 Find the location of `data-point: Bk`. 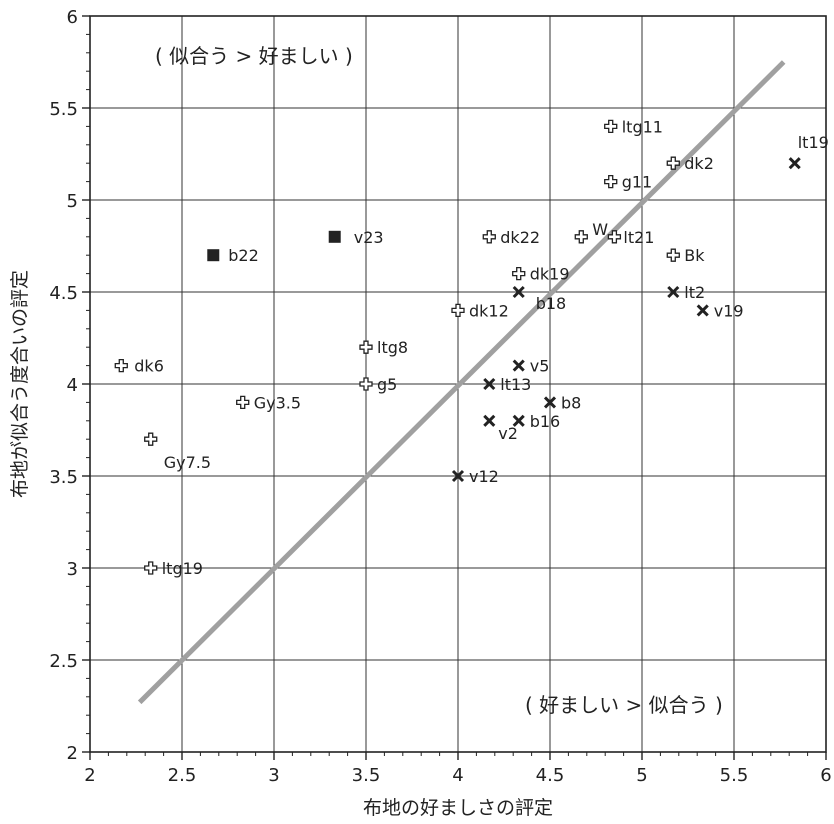

data-point: Bk is located at coordinates (685, 255).